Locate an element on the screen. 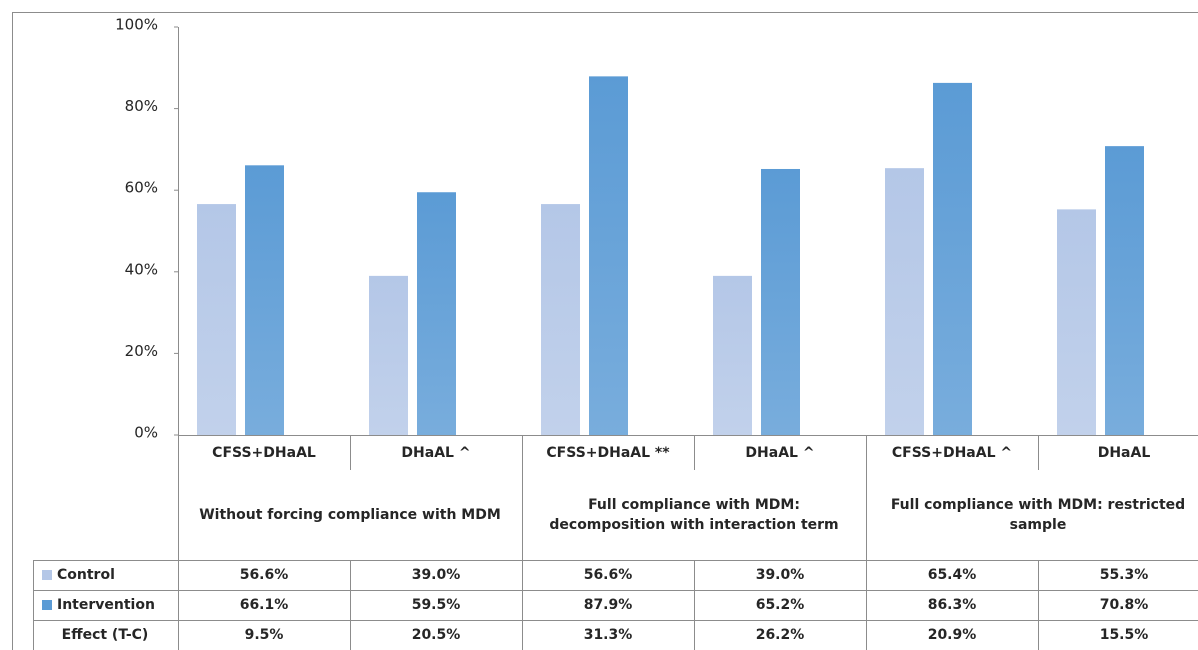 This screenshot has height=650, width=1198. table-cell: 70.8% is located at coordinates (1124, 605).